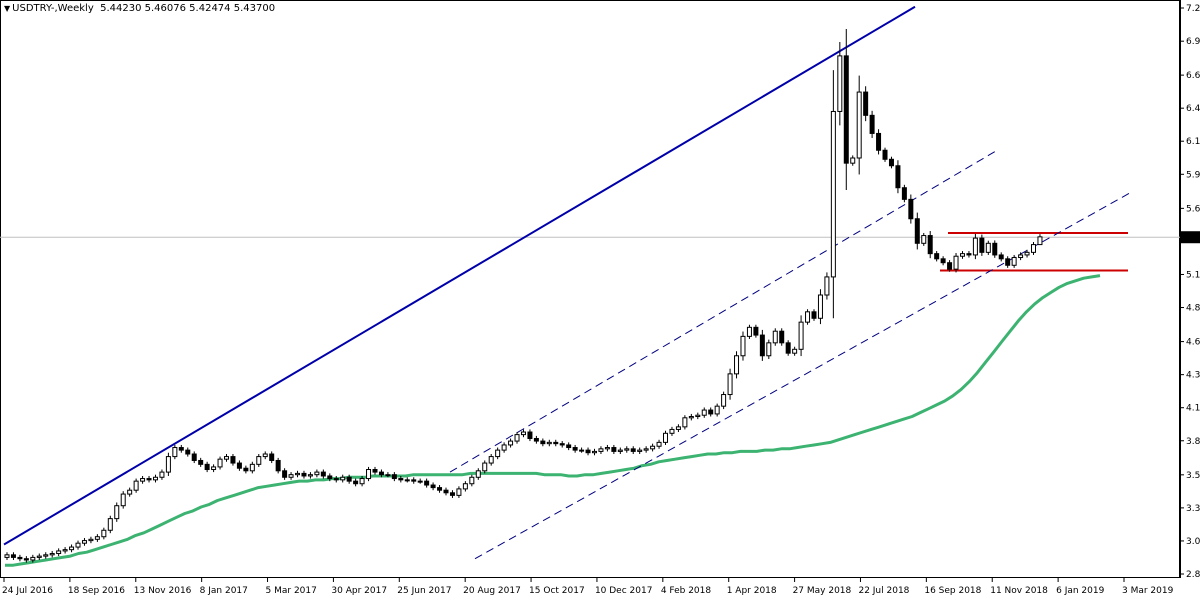 This screenshot has height=600, width=1200. What do you see at coordinates (188, 8) in the screenshot?
I see `ohlc-readout: 5.44230 5.46076 5.42474 5.43700` at bounding box center [188, 8].